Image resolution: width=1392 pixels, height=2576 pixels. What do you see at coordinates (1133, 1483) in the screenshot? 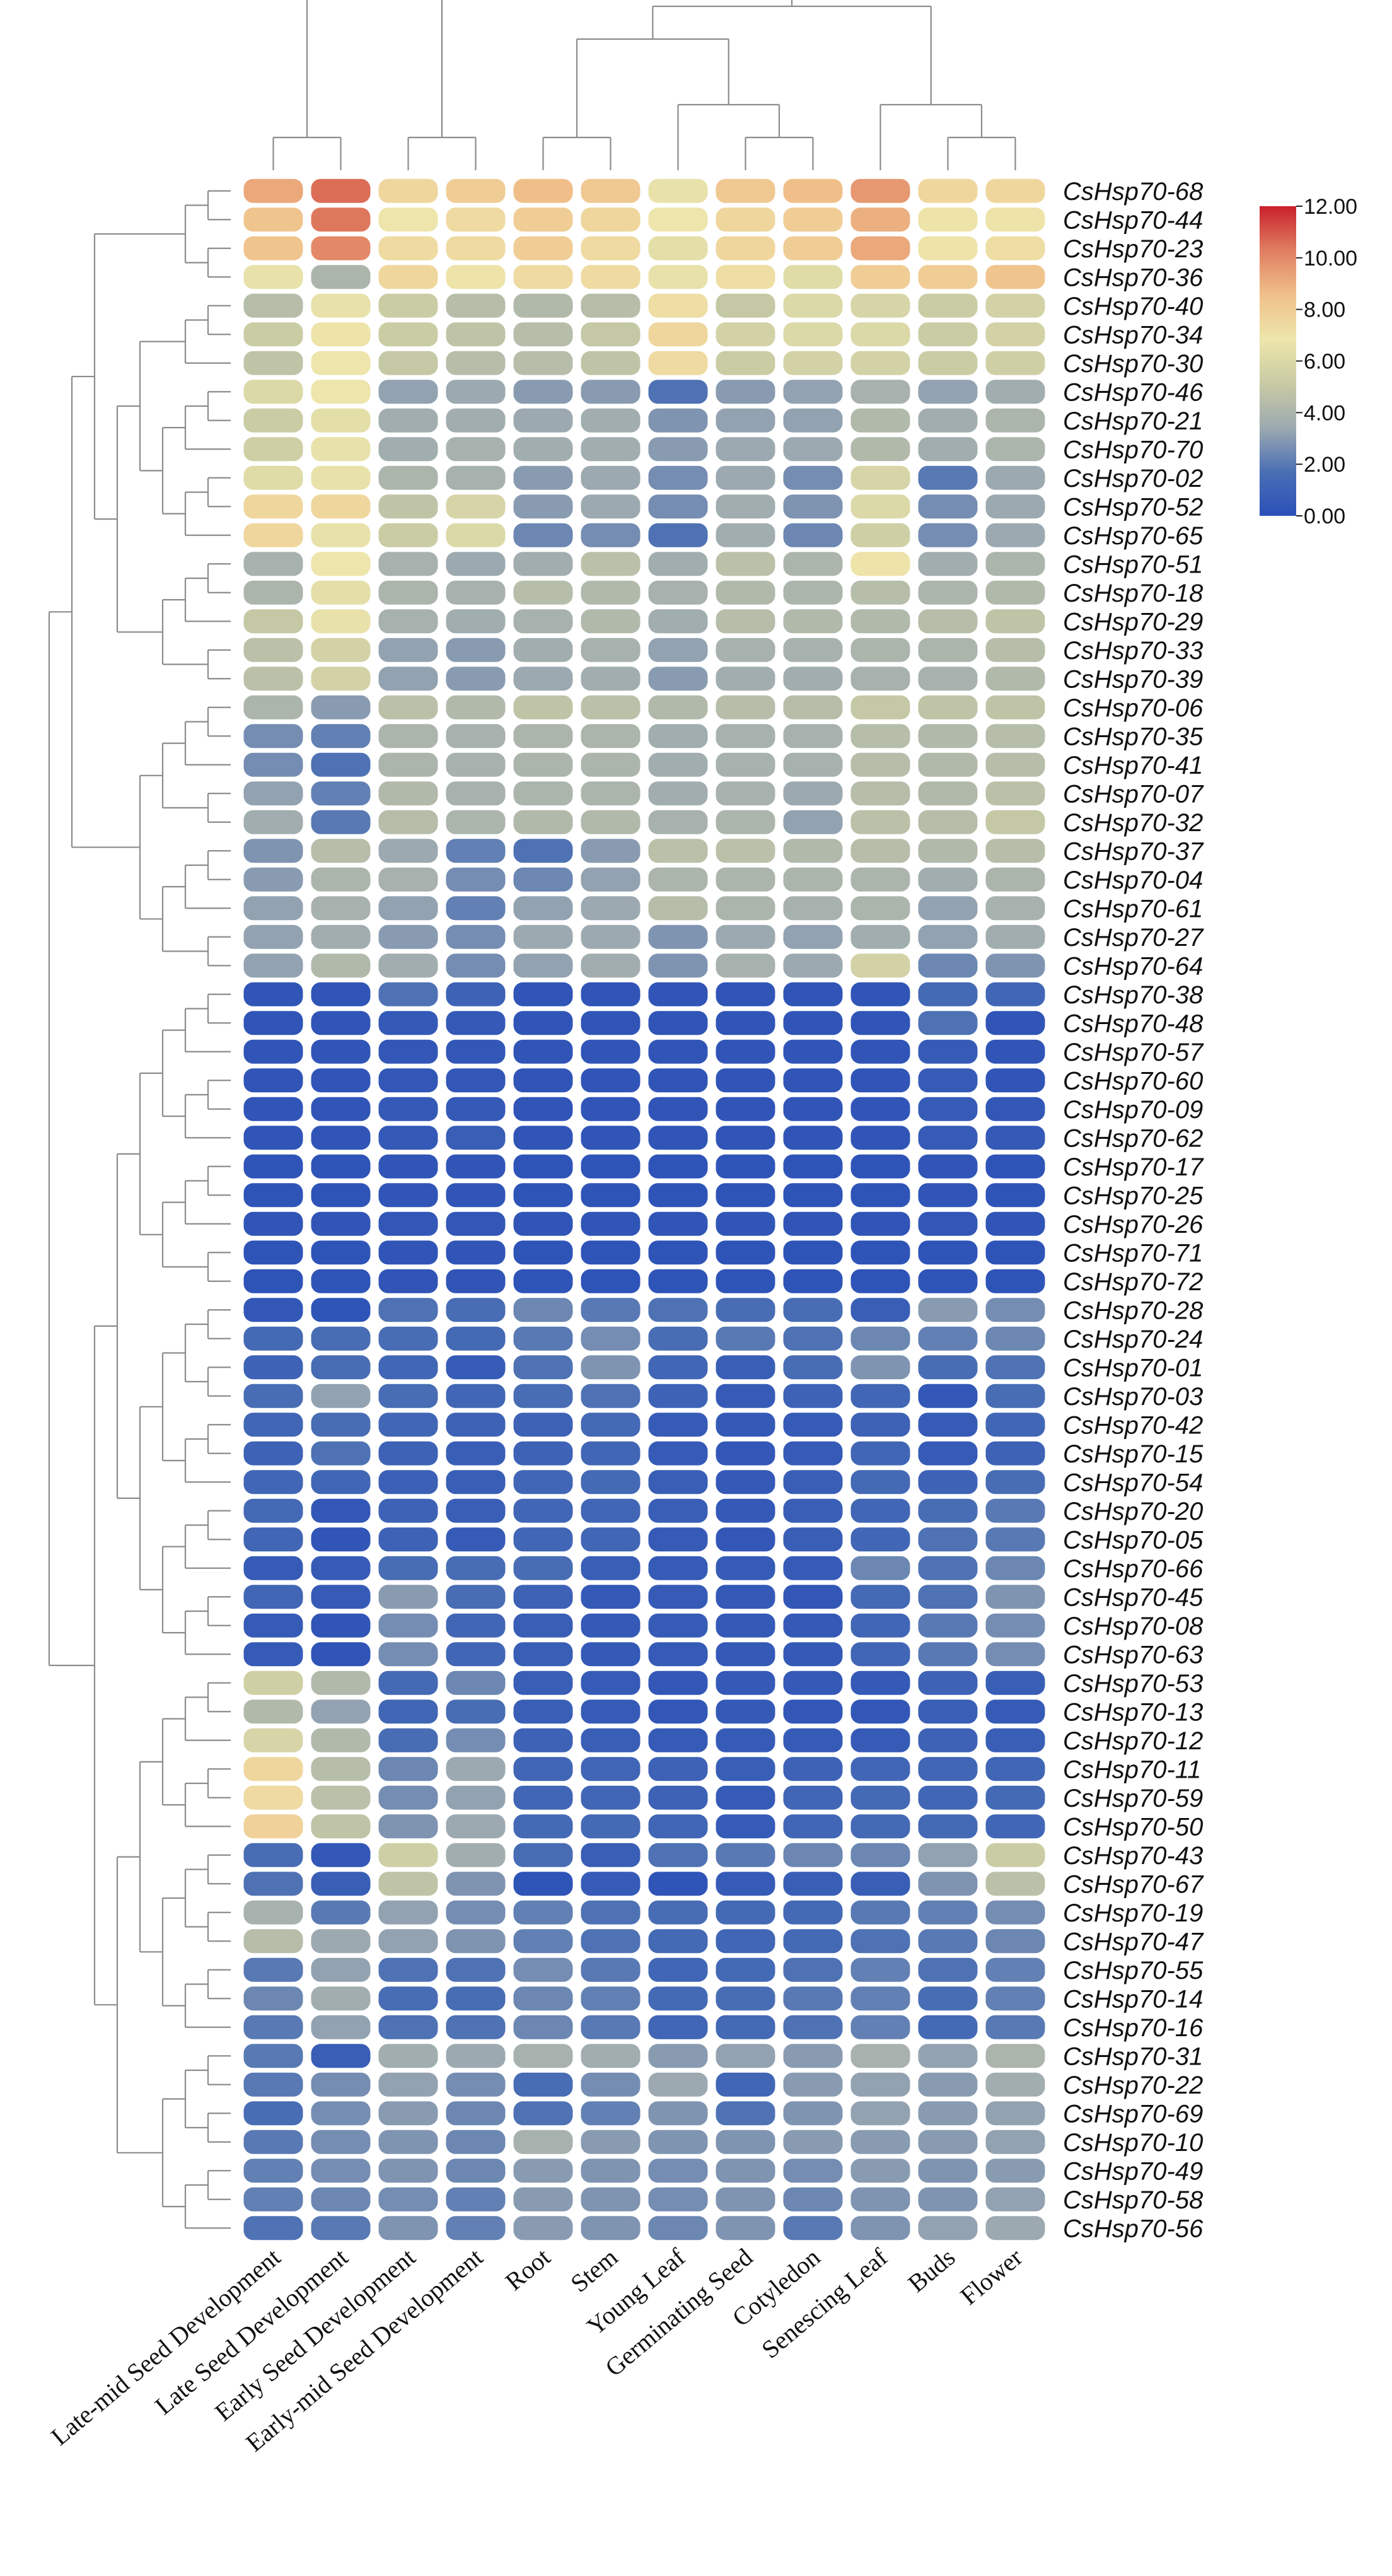
I see `row-label: CsHsp70-54` at bounding box center [1133, 1483].